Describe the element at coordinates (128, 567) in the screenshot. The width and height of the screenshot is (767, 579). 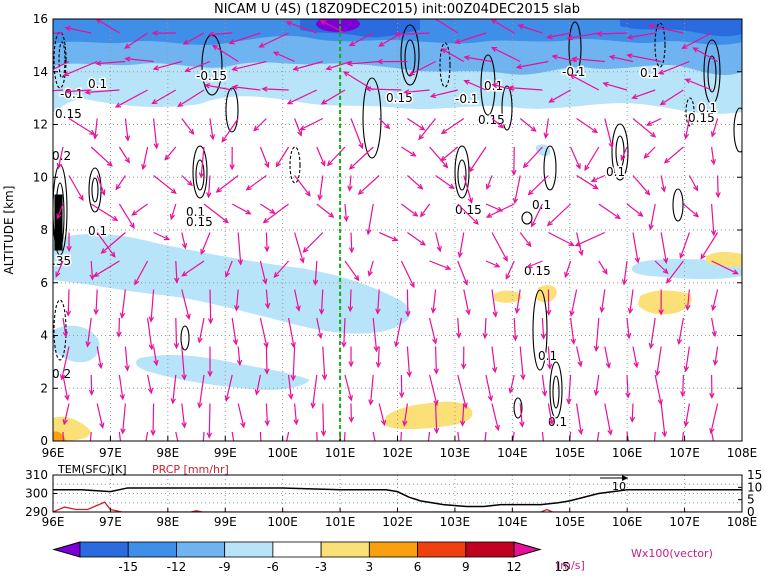
I see `colorbar-label: -15` at that location.